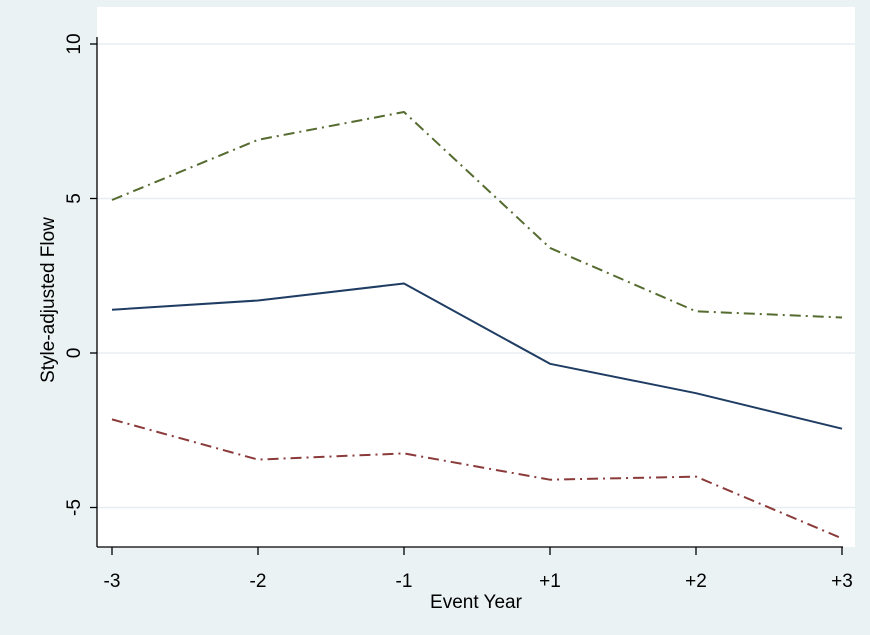 Image resolution: width=870 pixels, height=635 pixels. What do you see at coordinates (74, 43) in the screenshot?
I see `y-tick-label-3: 10` at bounding box center [74, 43].